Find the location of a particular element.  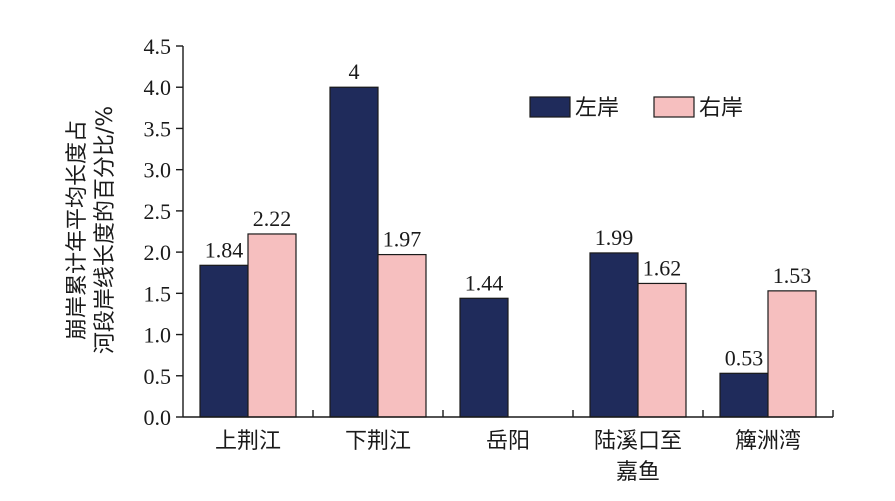

data-label: 1.97 is located at coordinates (402, 239).